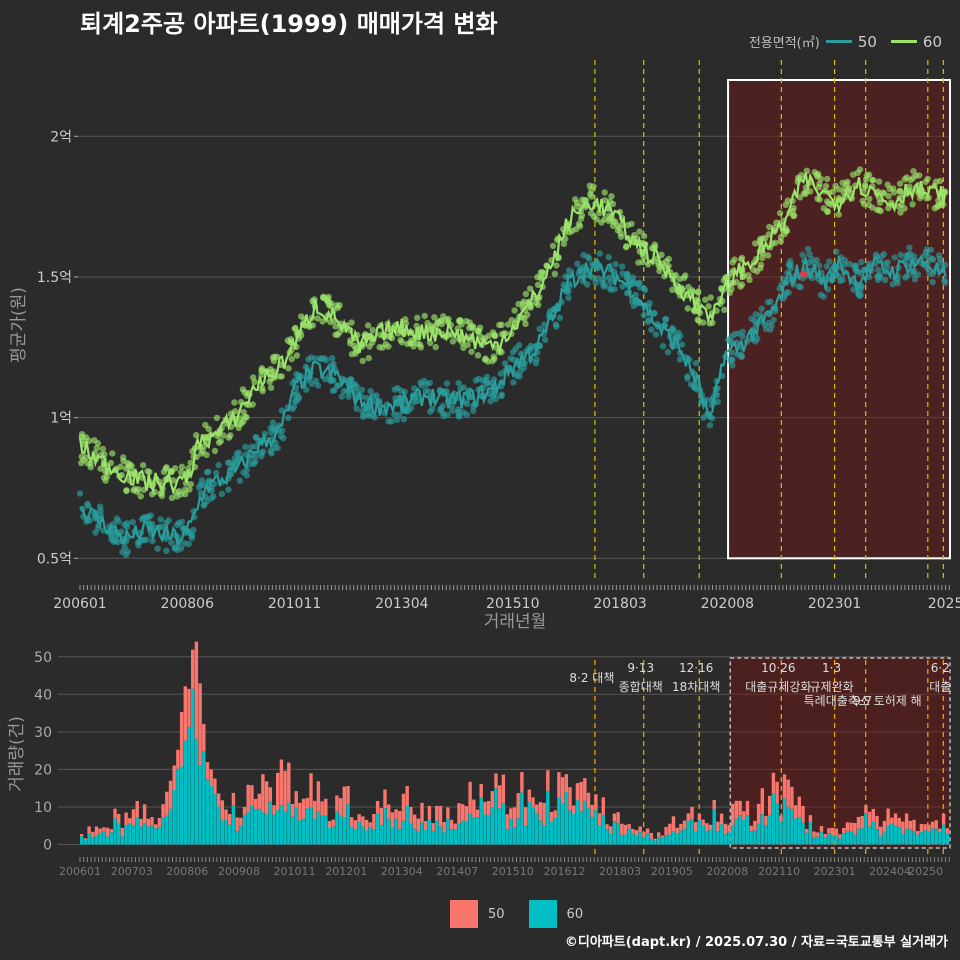  Describe the element at coordinates (696, 686) in the screenshot. I see `policy-event-label: 18차대책` at that location.